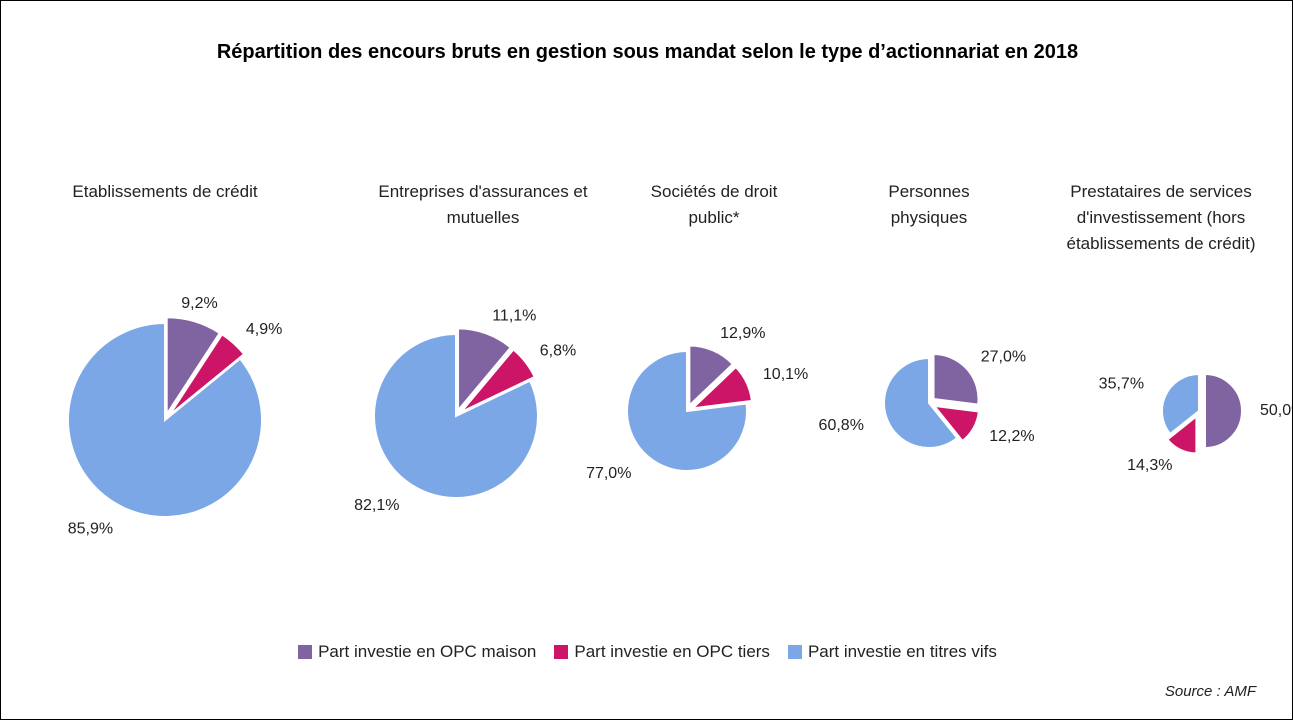 The image size is (1293, 720). Describe the element at coordinates (558, 350) in the screenshot. I see `data-label: 6,8%` at that location.